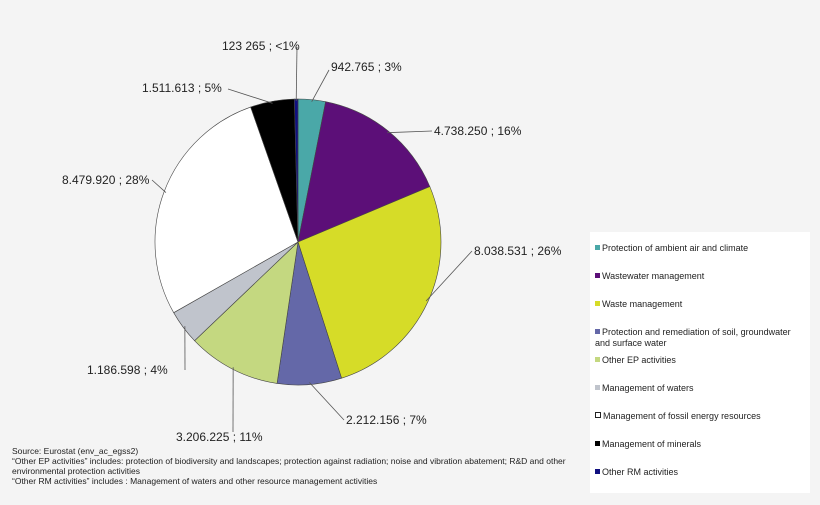 This screenshot has height=505, width=820. I want to click on data-label: 1.511.613 ; 5%, so click(182, 88).